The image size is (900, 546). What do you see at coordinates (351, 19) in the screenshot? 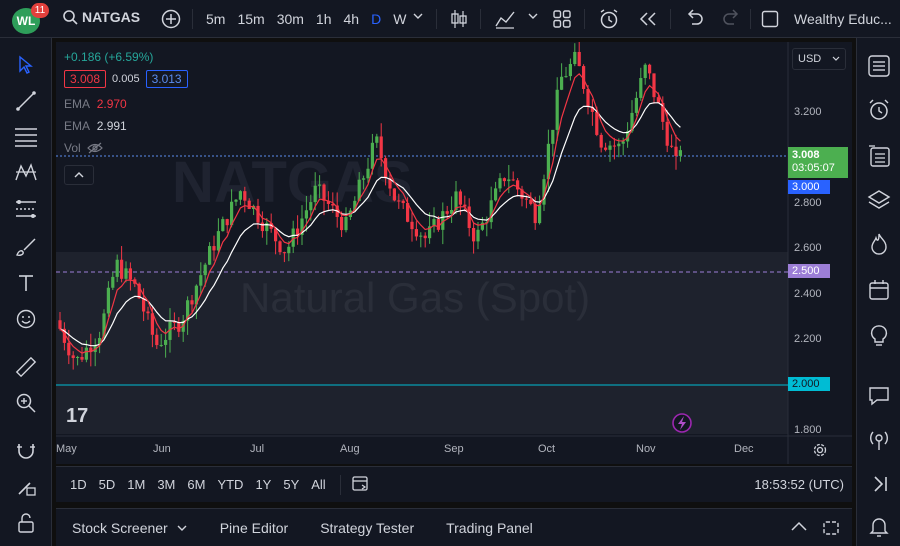
I see `interval-4h: 4h` at bounding box center [351, 19].